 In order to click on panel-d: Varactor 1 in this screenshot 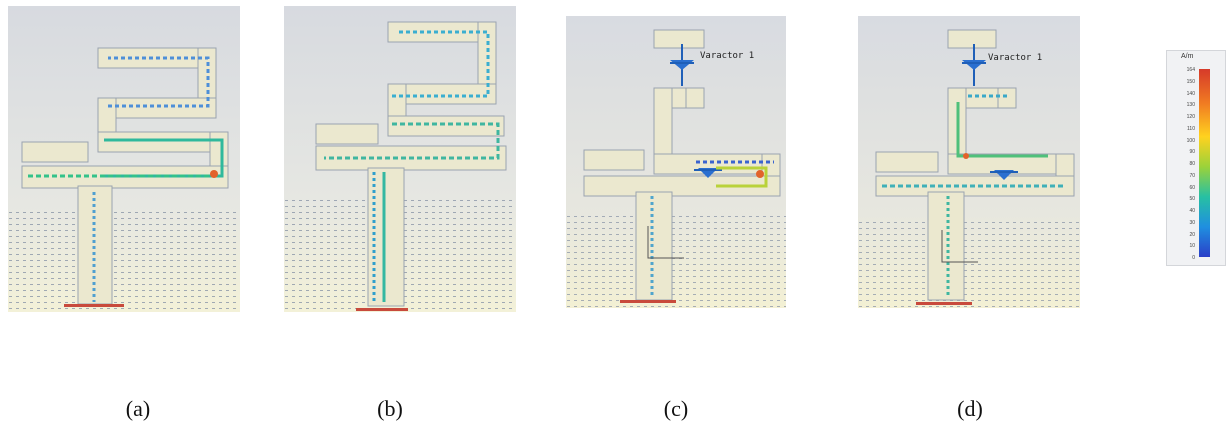, I will do `click(969, 162)`.